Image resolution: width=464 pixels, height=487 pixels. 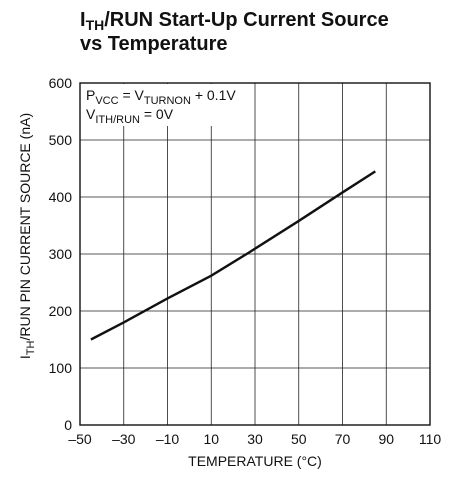 What do you see at coordinates (255, 439) in the screenshot?
I see `x-tick-label: 30` at bounding box center [255, 439].